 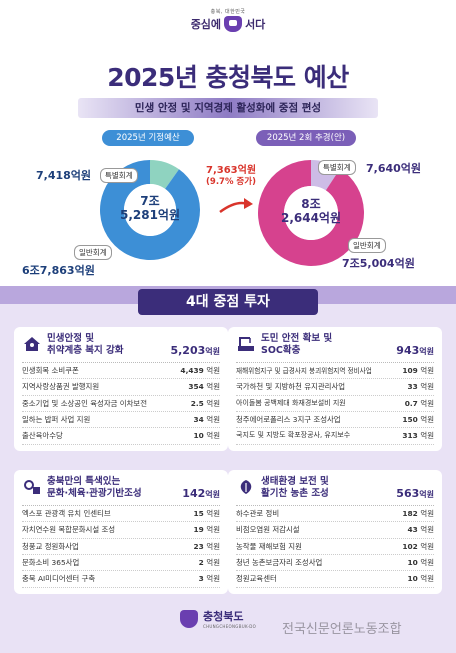 I want to click on card-title-line2: 취약계층 복지 강화, so click(x=85, y=350).